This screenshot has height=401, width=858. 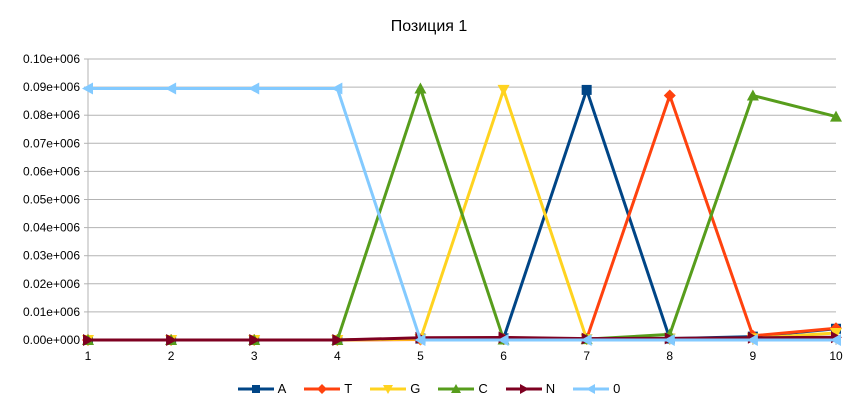 I want to click on legend-label: A, so click(x=282, y=388).